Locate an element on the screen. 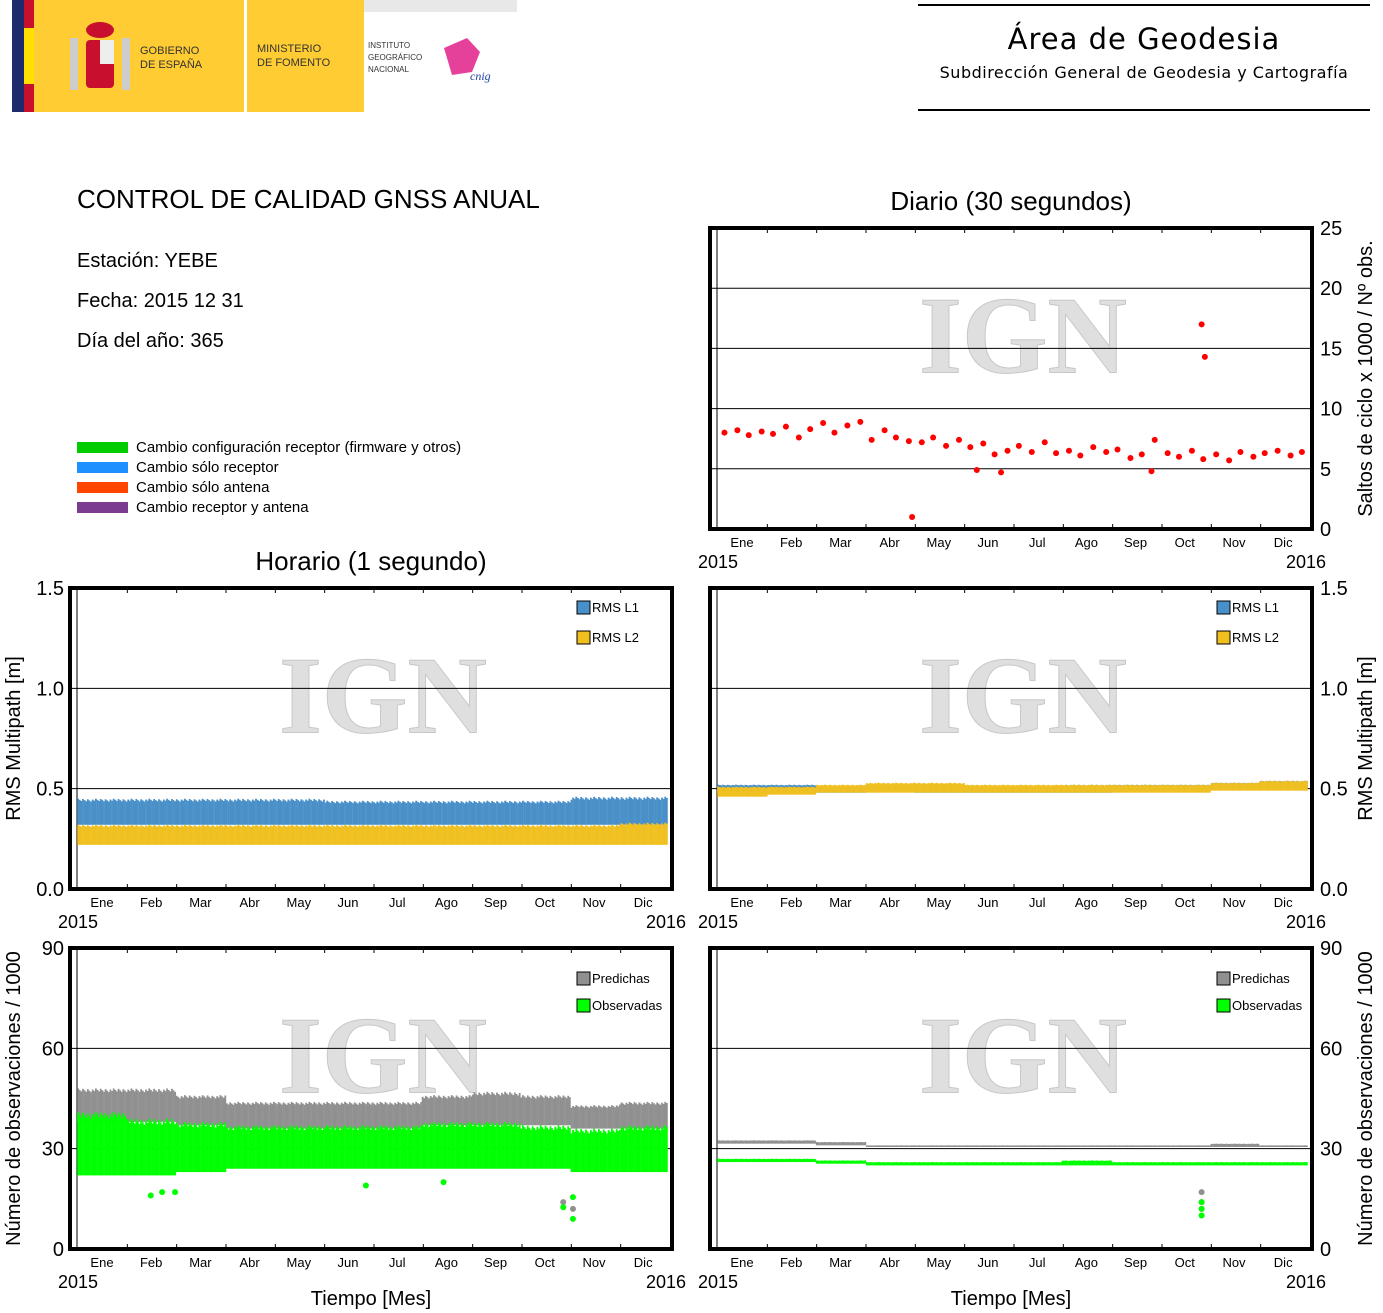  y-axis-label: Saltos de ciclo x 1000 / Nº obs. is located at coordinates (1366, 378).